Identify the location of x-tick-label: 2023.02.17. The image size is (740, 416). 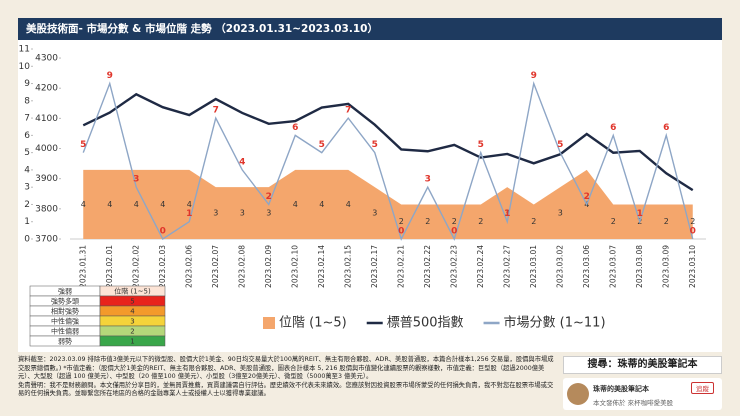
(374, 266).